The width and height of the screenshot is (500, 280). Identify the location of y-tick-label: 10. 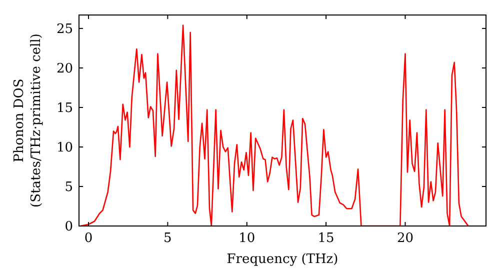
(64, 148).